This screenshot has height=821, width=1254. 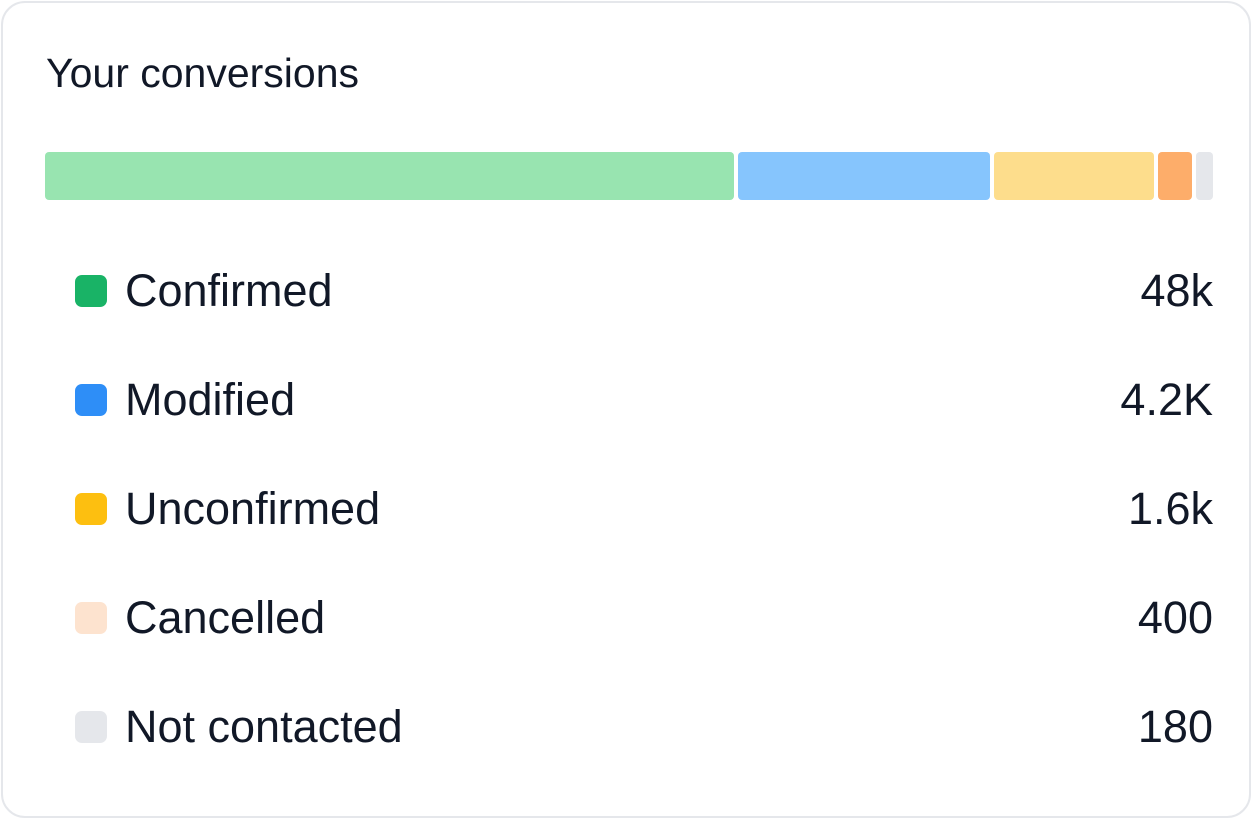 What do you see at coordinates (1174, 176) in the screenshot?
I see `bar-segment-cancelled` at bounding box center [1174, 176].